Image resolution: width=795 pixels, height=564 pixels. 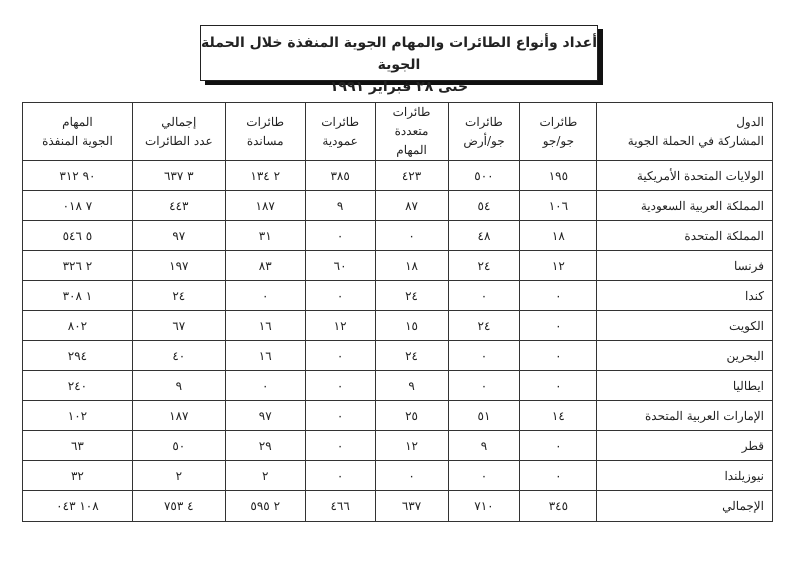 What do you see at coordinates (340, 131) in the screenshot?
I see `header-helicopters: طائرات عمودية` at bounding box center [340, 131].